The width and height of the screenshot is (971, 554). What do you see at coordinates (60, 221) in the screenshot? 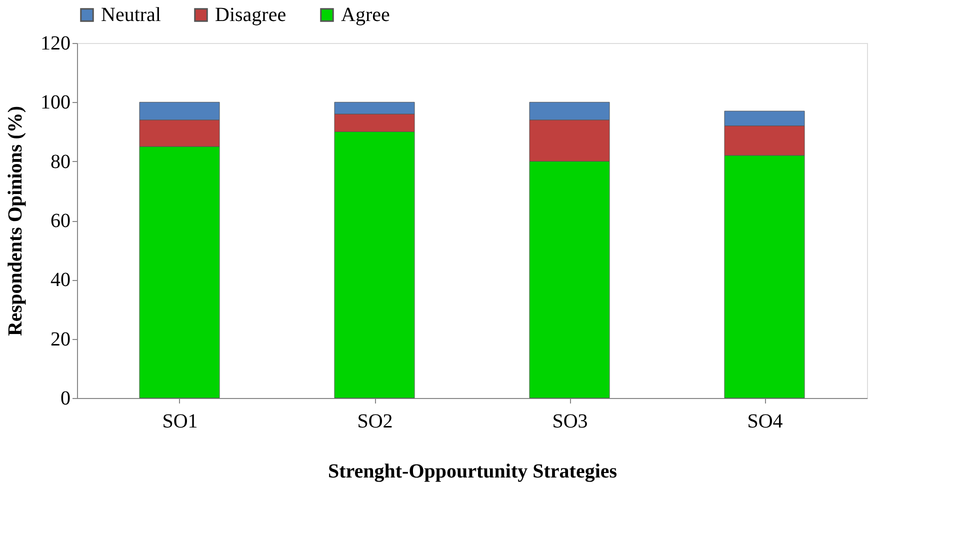
I see `y-tick-label: 60` at bounding box center [60, 221].